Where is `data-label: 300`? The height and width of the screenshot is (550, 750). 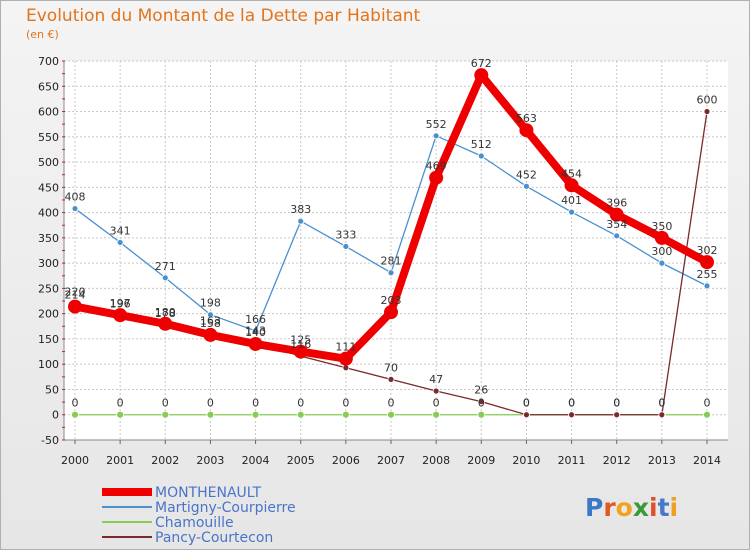 data-label: 300 is located at coordinates (661, 251).